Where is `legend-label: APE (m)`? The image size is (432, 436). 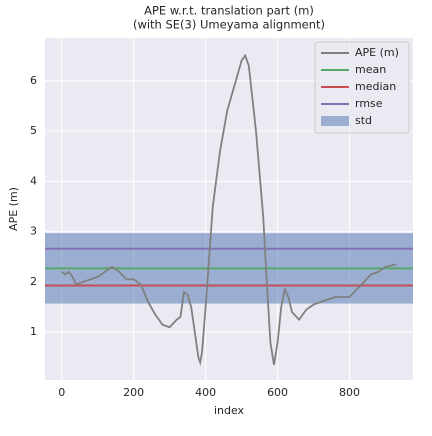 legend-label: APE (m) is located at coordinates (377, 52).